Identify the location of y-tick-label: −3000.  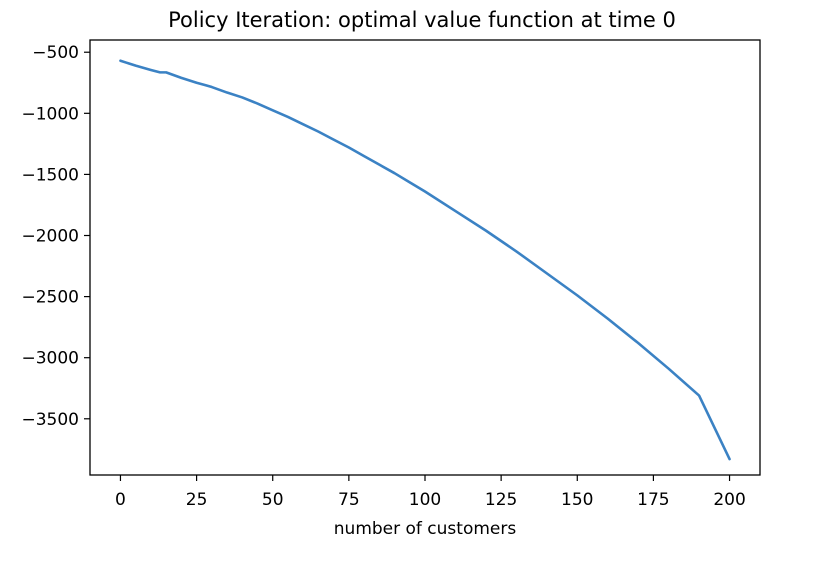
(50, 359).